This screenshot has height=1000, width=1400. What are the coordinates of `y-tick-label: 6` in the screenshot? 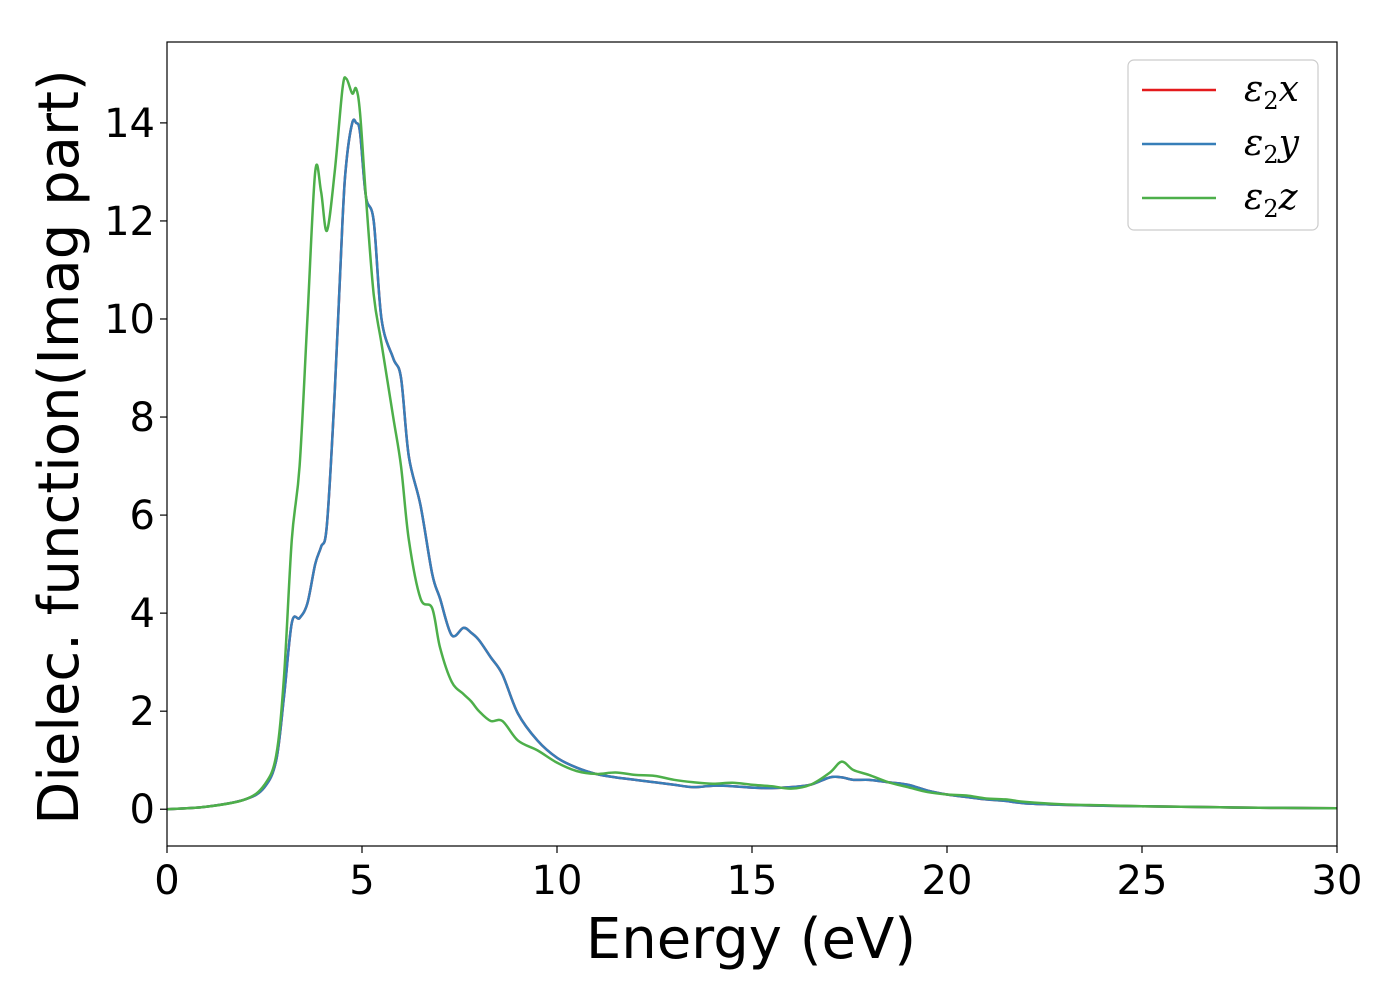 It's located at (142, 516).